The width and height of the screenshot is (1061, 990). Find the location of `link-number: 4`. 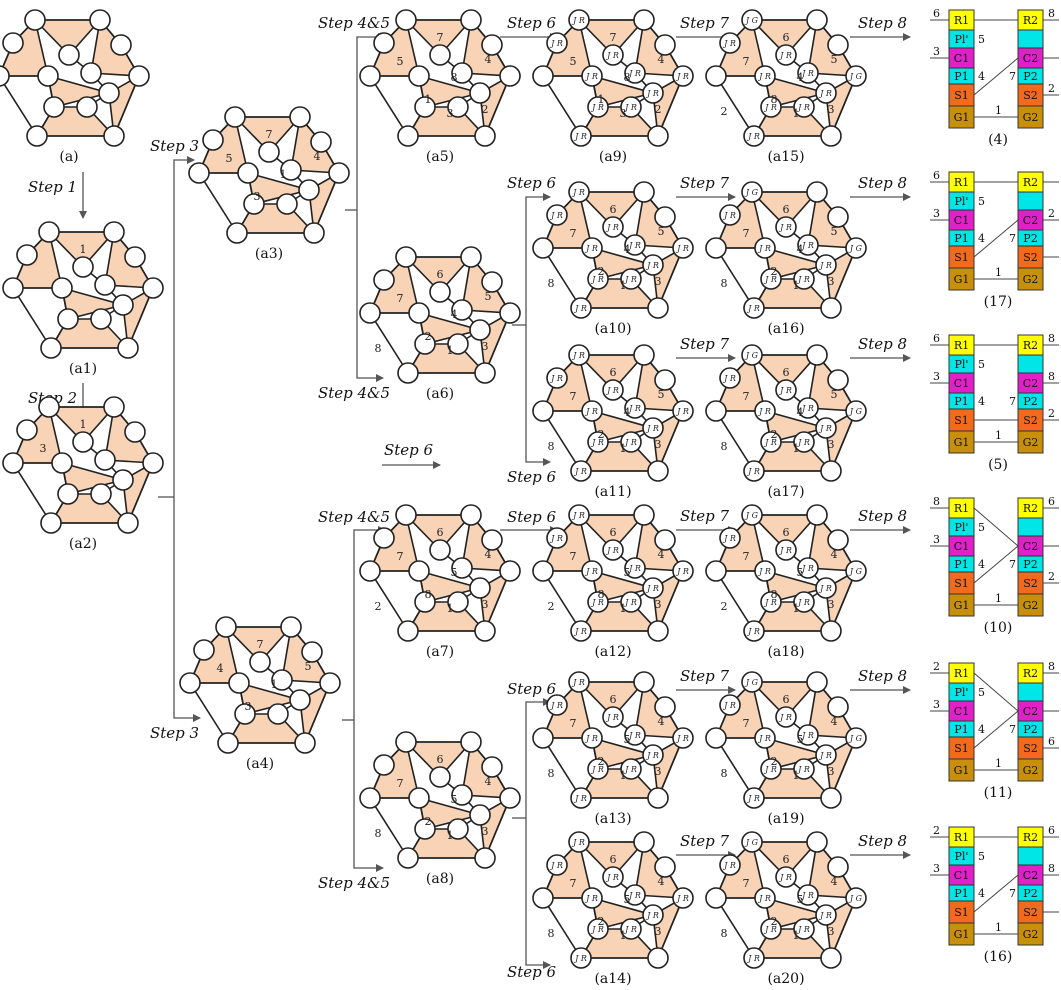

link-number: 4 is located at coordinates (488, 59).